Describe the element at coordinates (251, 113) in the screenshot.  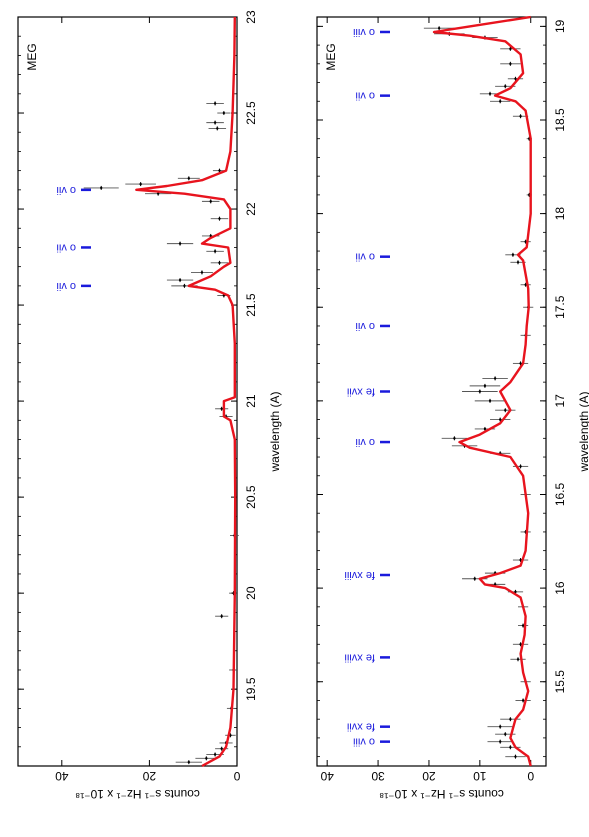
I see `x-tick-label: 22.5` at that location.